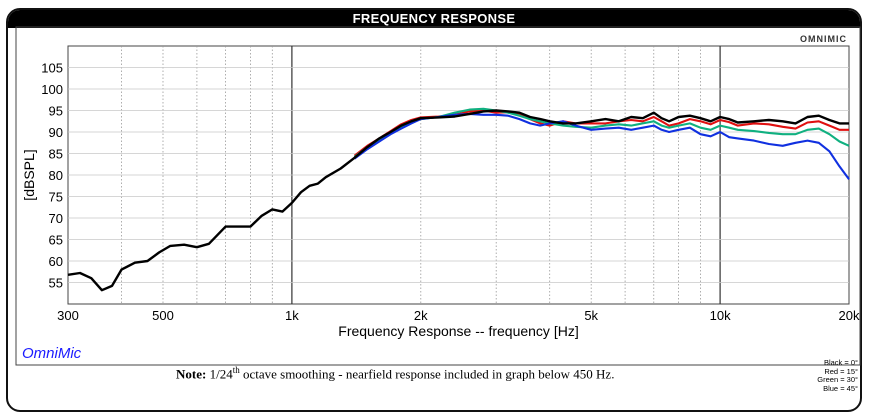 This screenshot has height=419, width=872. Describe the element at coordinates (56, 197) in the screenshot. I see `y-tick-label: 75` at that location.